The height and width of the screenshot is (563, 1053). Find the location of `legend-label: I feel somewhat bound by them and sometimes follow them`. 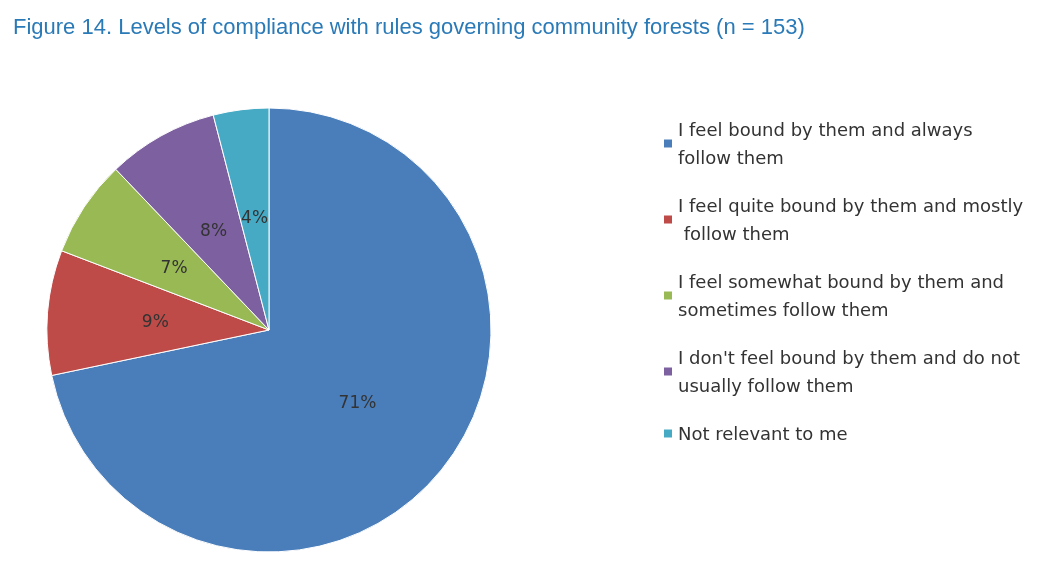

legend-label: I feel somewhat bound by them and sometimes follow them is located at coordinates (844, 295).